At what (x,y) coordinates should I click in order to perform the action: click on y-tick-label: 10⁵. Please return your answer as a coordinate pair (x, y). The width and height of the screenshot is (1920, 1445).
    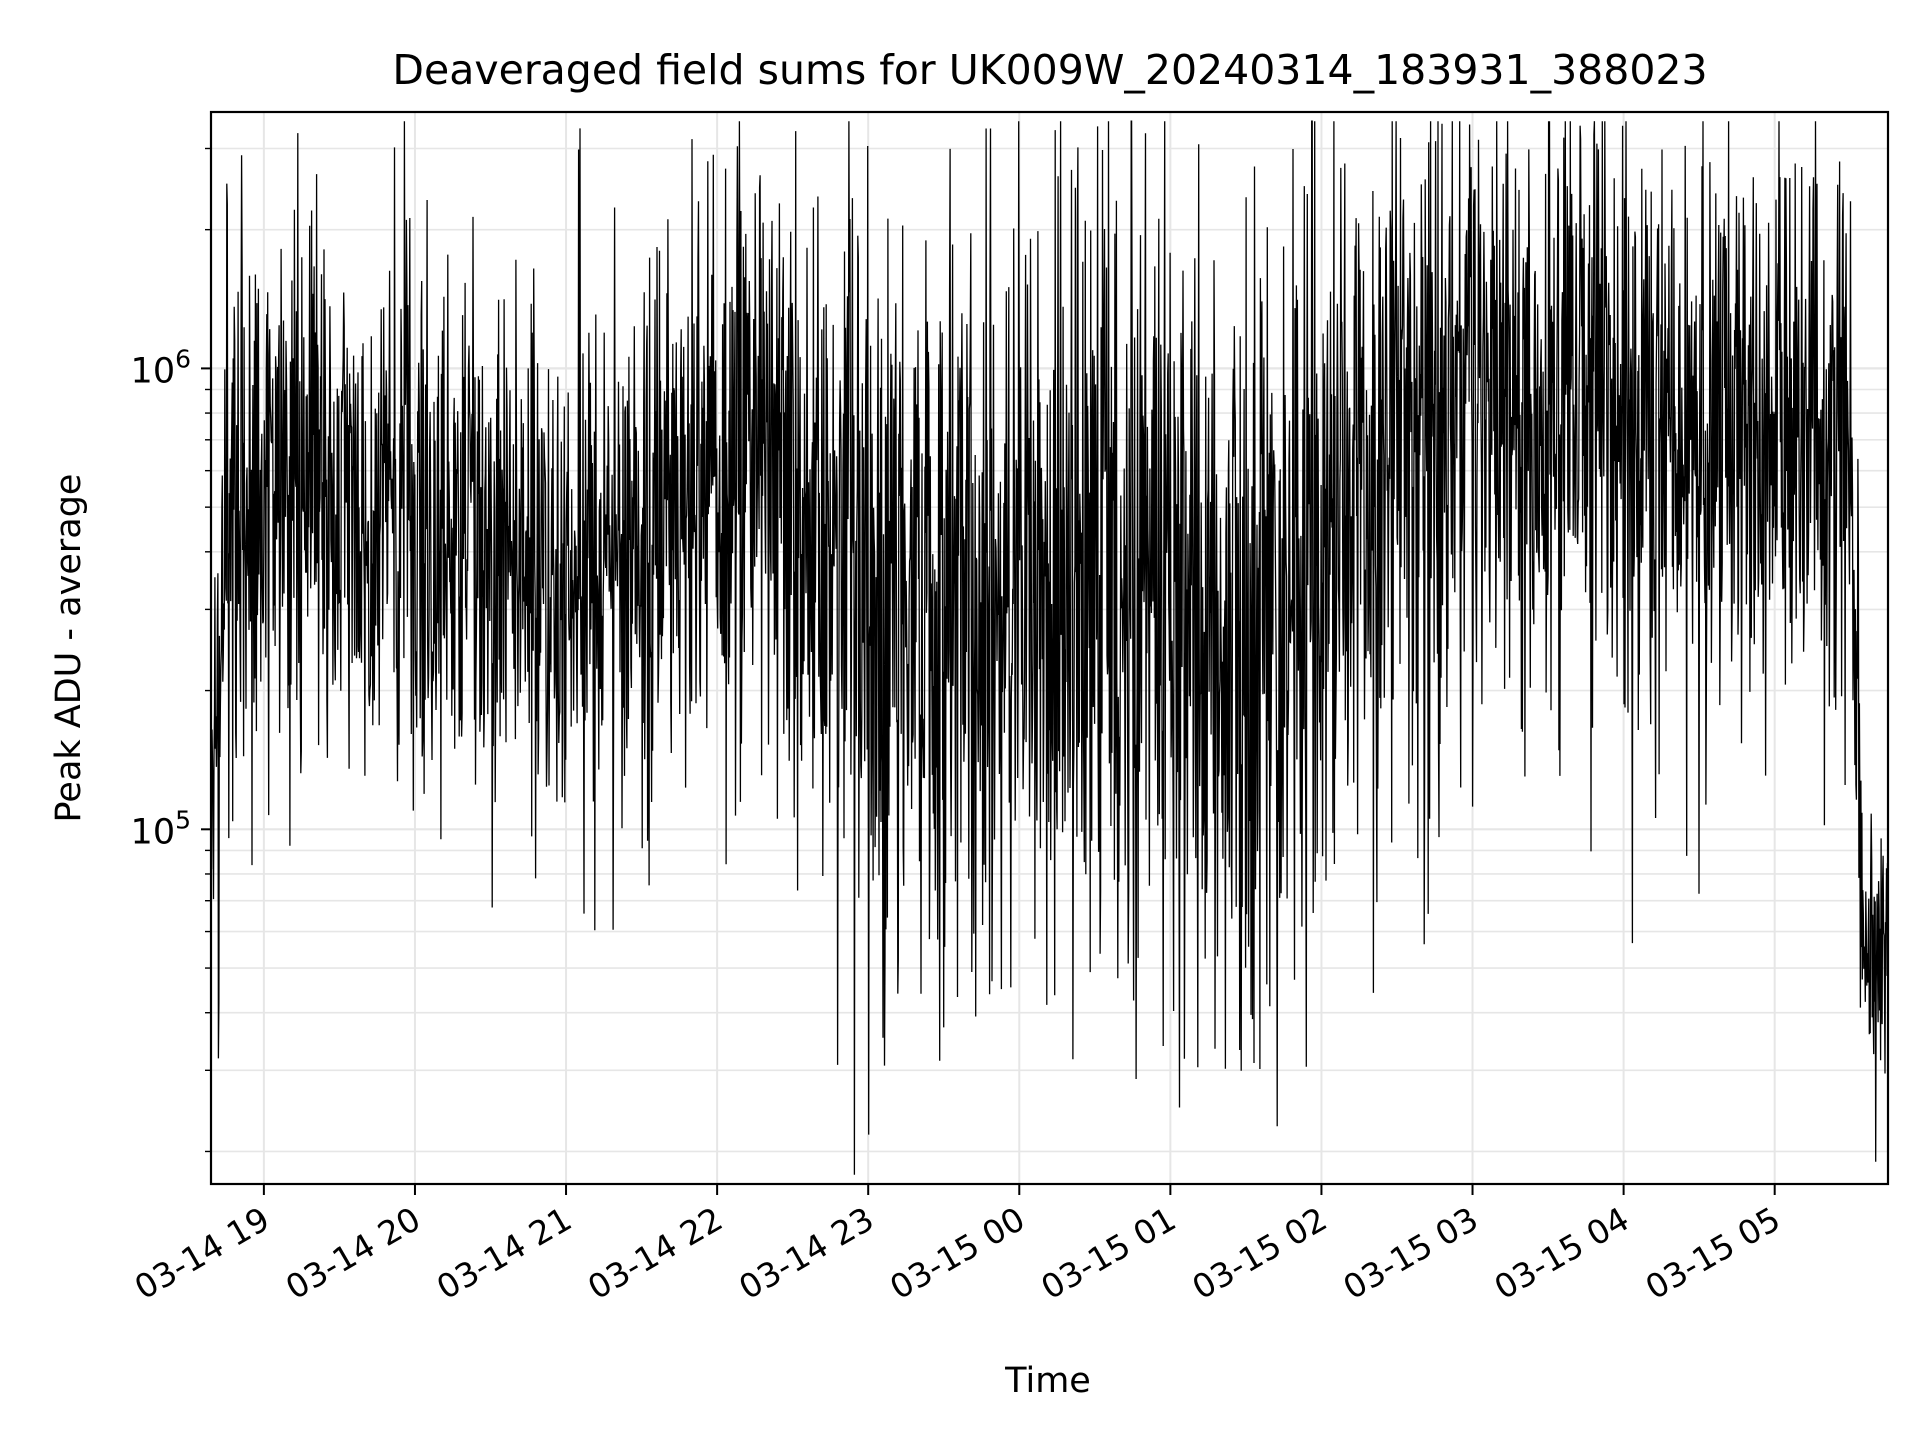
    Looking at the image, I should click on (161, 828).